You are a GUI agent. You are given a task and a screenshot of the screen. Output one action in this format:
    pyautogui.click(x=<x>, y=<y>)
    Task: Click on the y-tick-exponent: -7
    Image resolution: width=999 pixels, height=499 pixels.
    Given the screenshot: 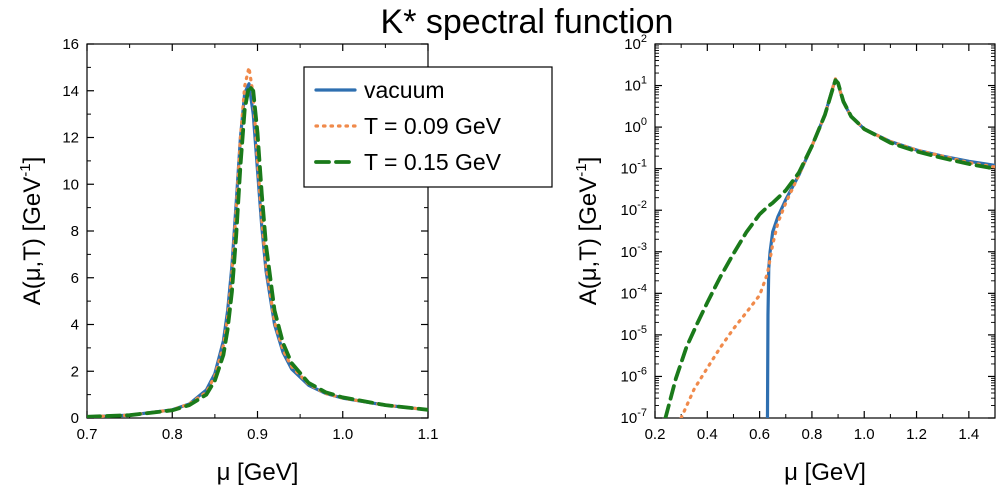 What is the action you would take?
    pyautogui.click(x=642, y=413)
    